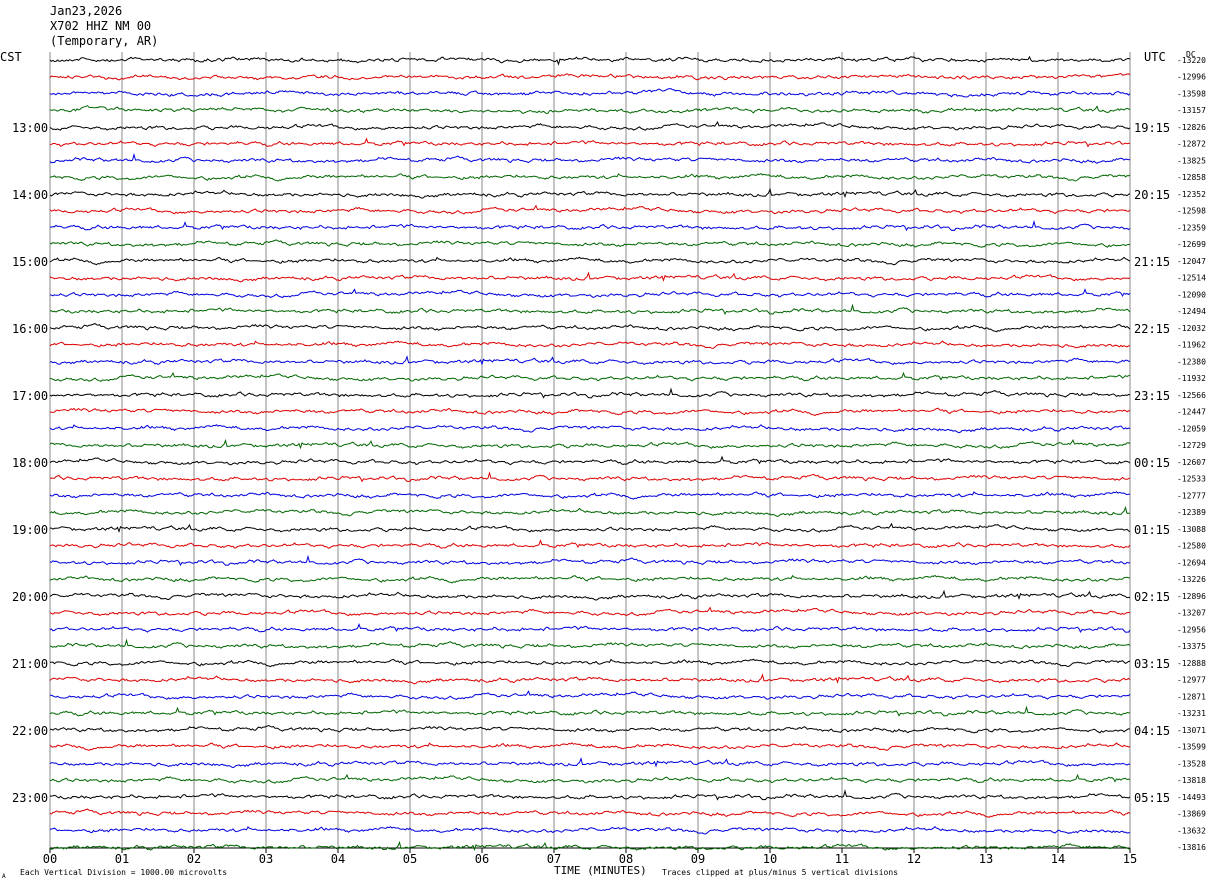  Describe the element at coordinates (1191, 696) in the screenshot. I see `dc-offset-label: -12871` at that location.